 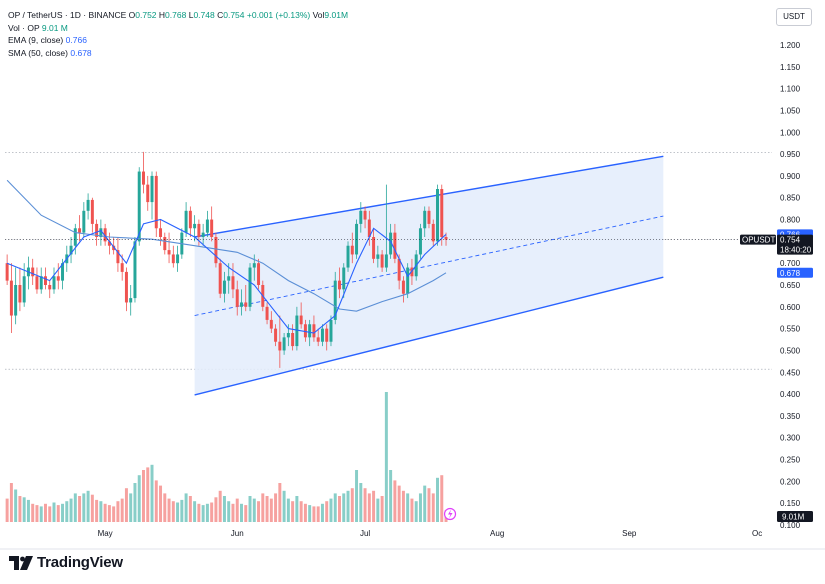 What do you see at coordinates (178, 28) in the screenshot?
I see `legend-row-volume: Vol · OP 9.01 M` at bounding box center [178, 28].